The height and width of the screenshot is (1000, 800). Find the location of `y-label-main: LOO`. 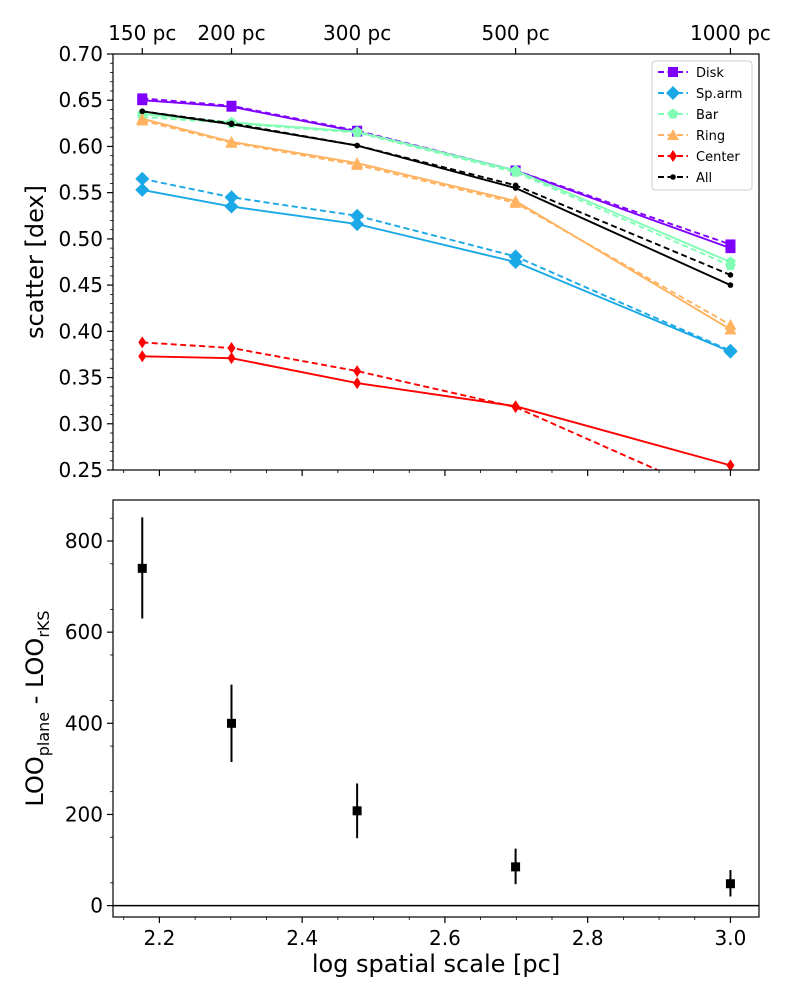

y-label-main: LOO is located at coordinates (35, 781).